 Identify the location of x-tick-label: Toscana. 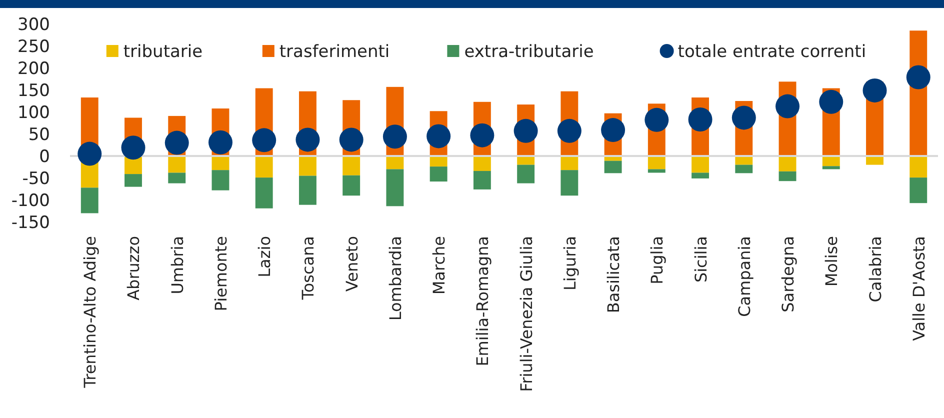
(308, 268).